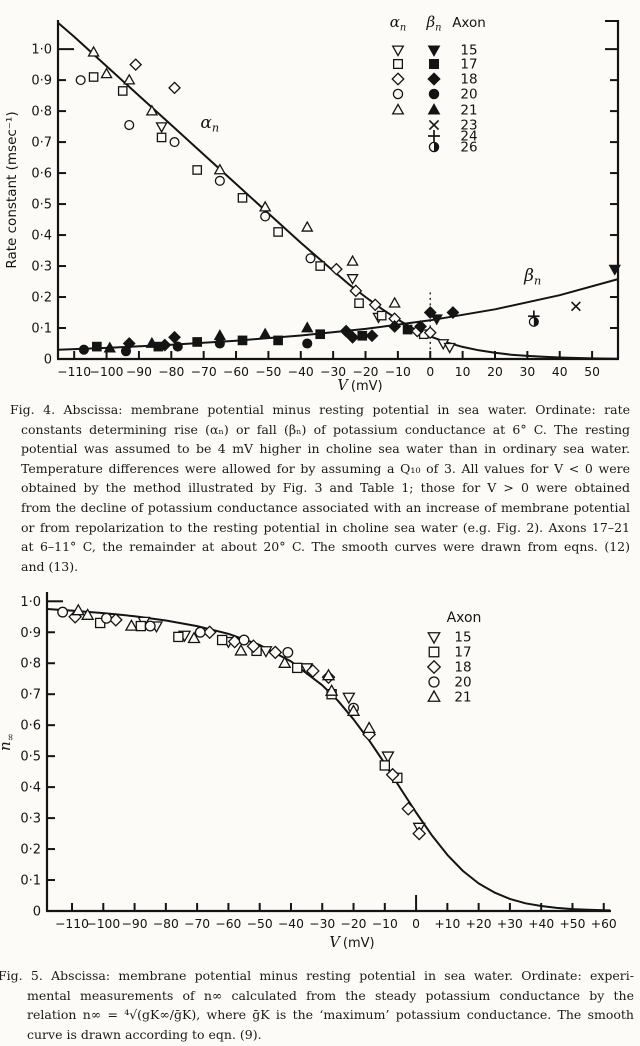 The height and width of the screenshot is (1046, 640). I want to click on fig4-points-axon23-beta, so click(575, 306).